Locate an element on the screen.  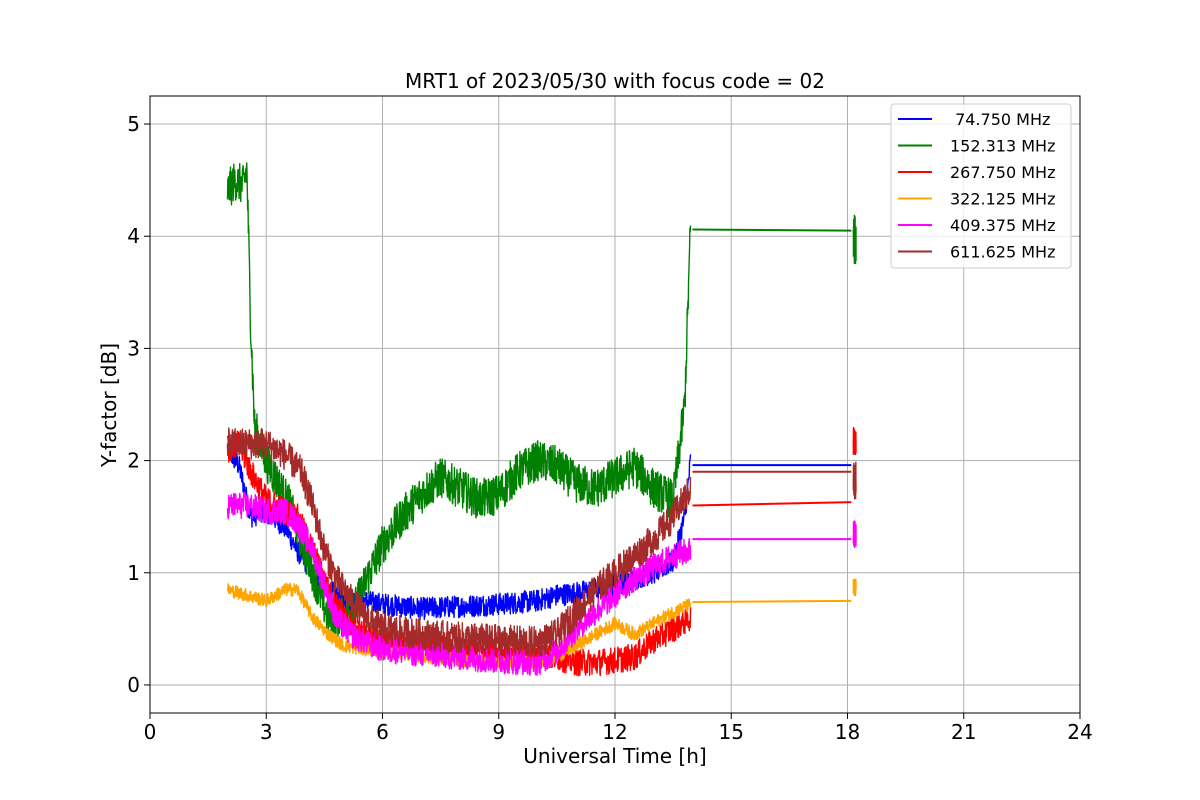
chart-title: MRT1 of 2023/05/30 with focus code = 02 is located at coordinates (615, 81).